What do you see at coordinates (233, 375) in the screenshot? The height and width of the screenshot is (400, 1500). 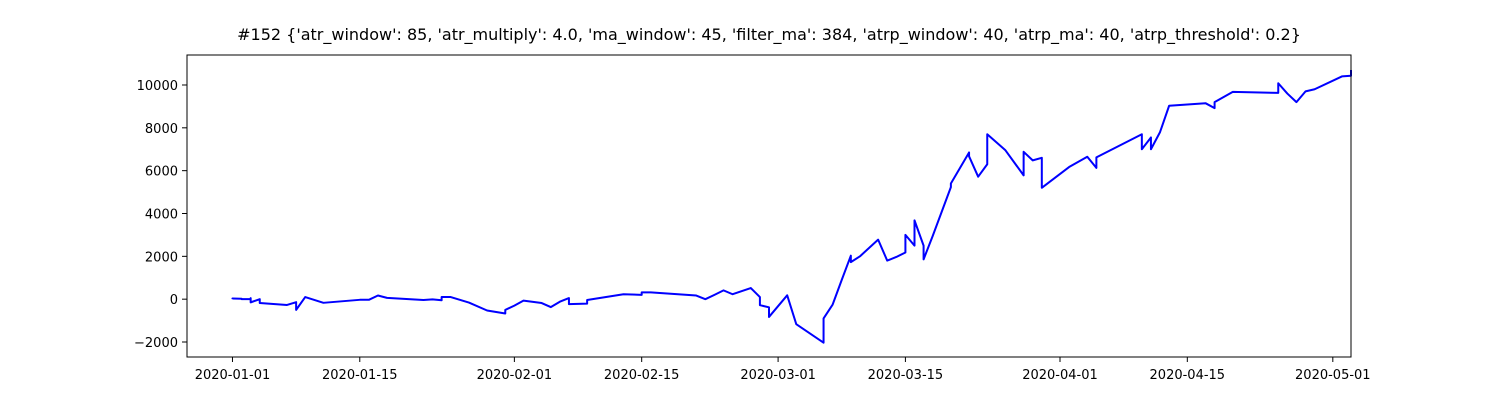 I see `x-tick-label: 2020-01-01` at bounding box center [233, 375].